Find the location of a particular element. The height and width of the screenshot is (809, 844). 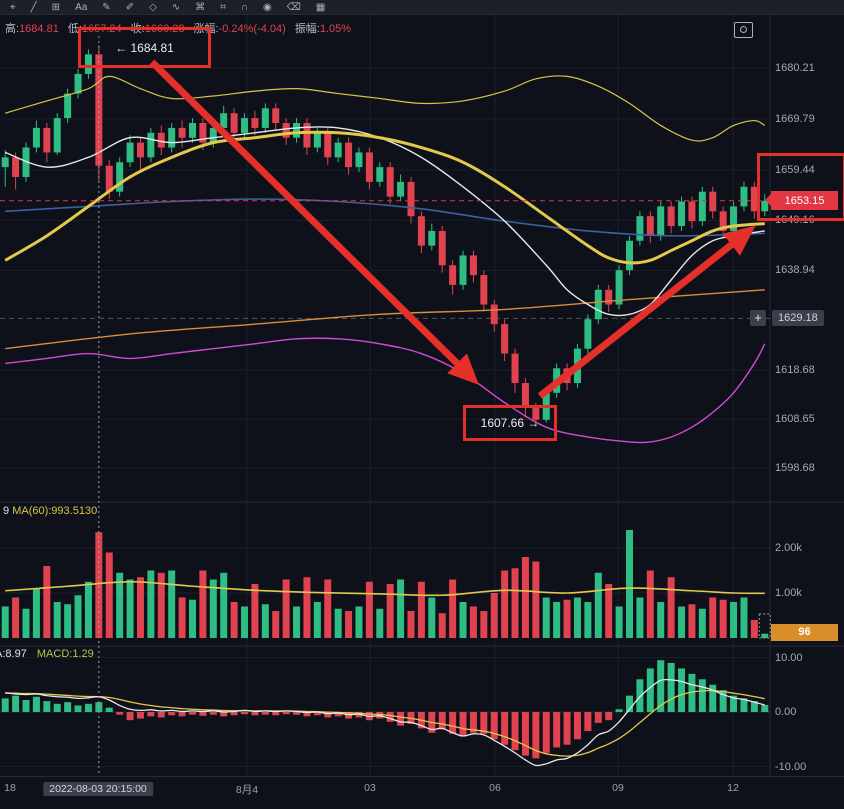

volume-series is located at coordinates (386, 584).